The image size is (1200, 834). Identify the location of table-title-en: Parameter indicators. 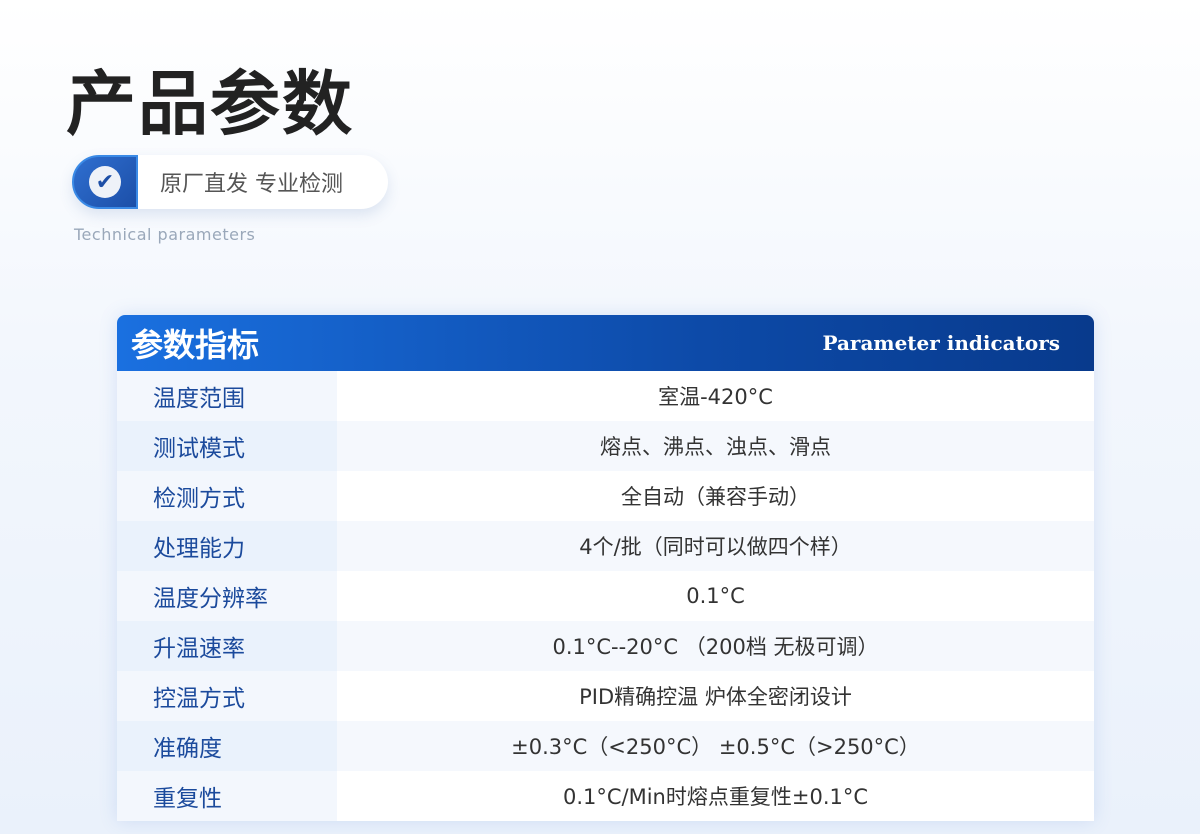
(941, 343).